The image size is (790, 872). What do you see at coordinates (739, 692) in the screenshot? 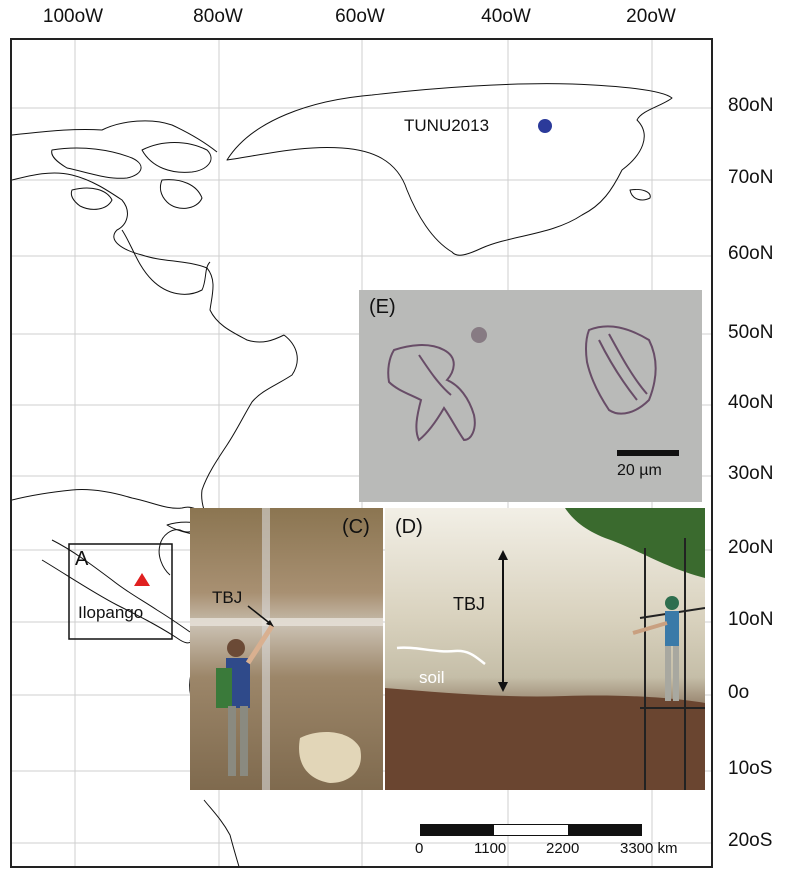
I see `lat-label-0: 0o` at bounding box center [739, 692].